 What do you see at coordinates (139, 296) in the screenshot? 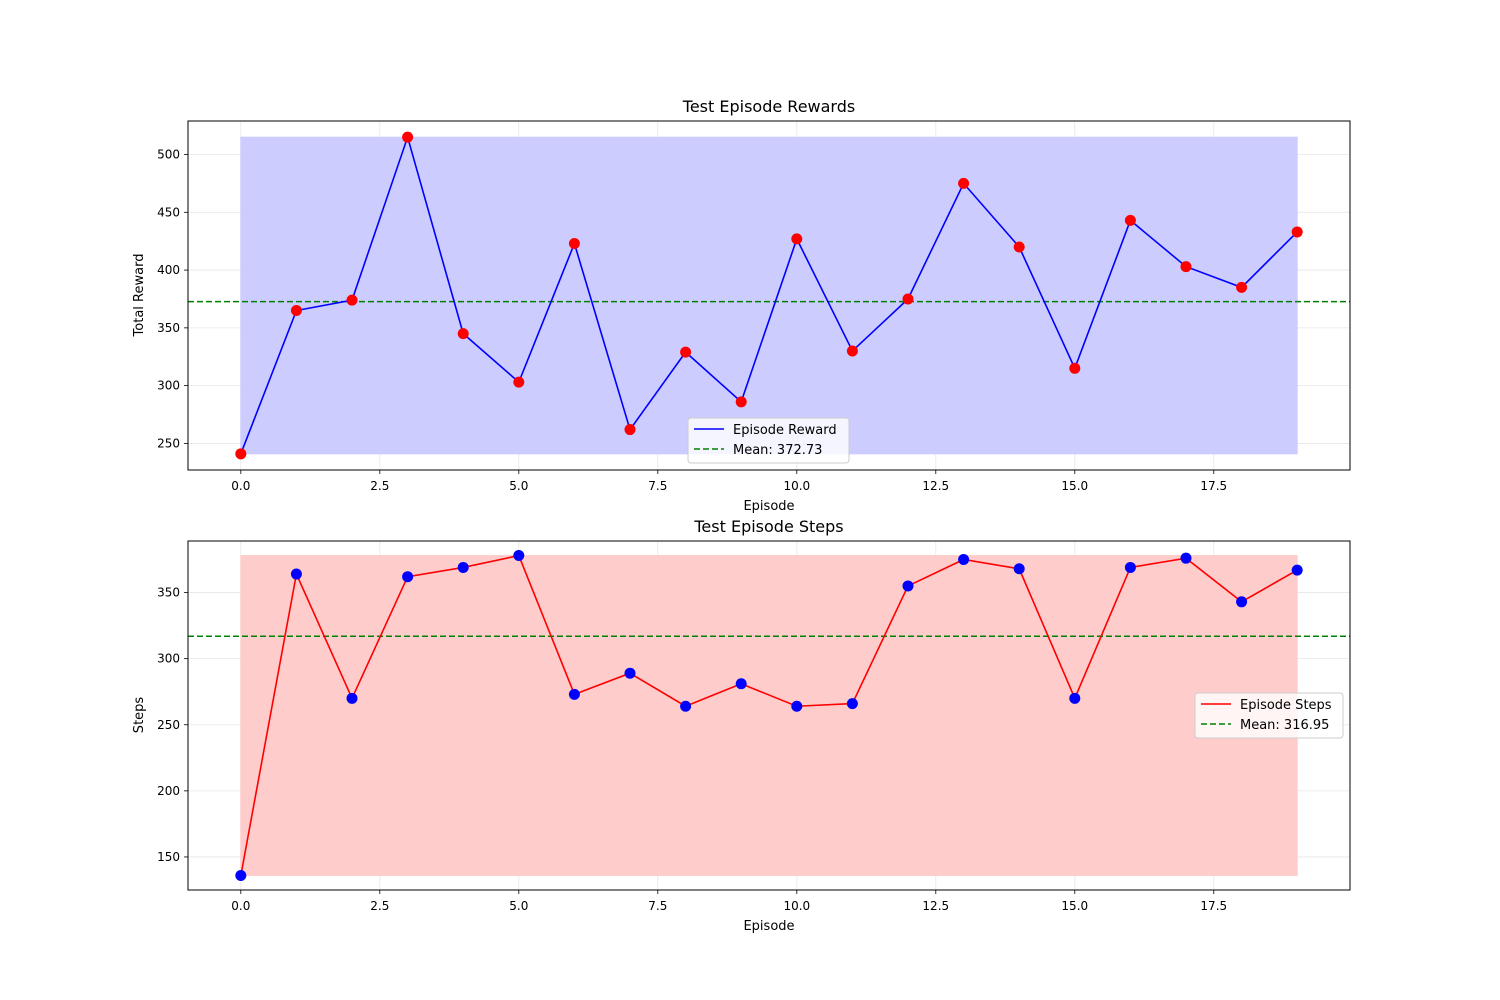
I see `rewards-y-axis-label: Total Reward` at bounding box center [139, 296].